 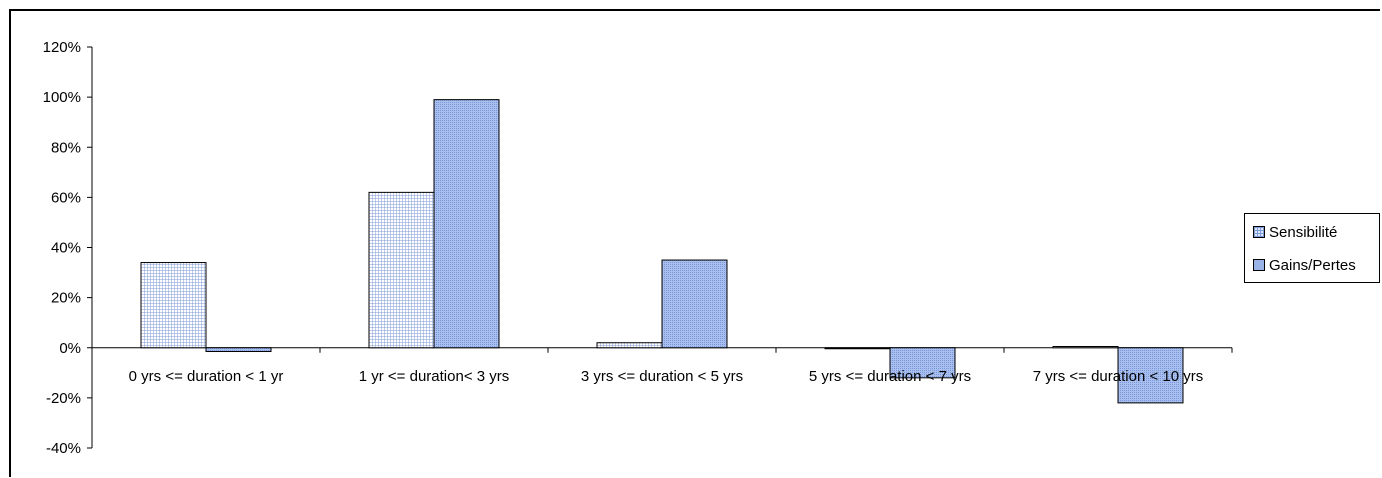 I want to click on legend-swatch-sensibilite, so click(x=1259, y=232).